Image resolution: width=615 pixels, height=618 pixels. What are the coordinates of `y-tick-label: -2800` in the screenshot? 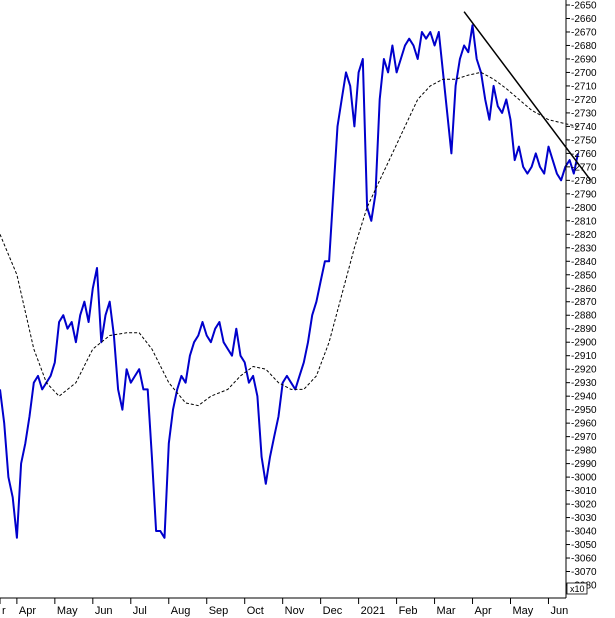 It's located at (584, 208).